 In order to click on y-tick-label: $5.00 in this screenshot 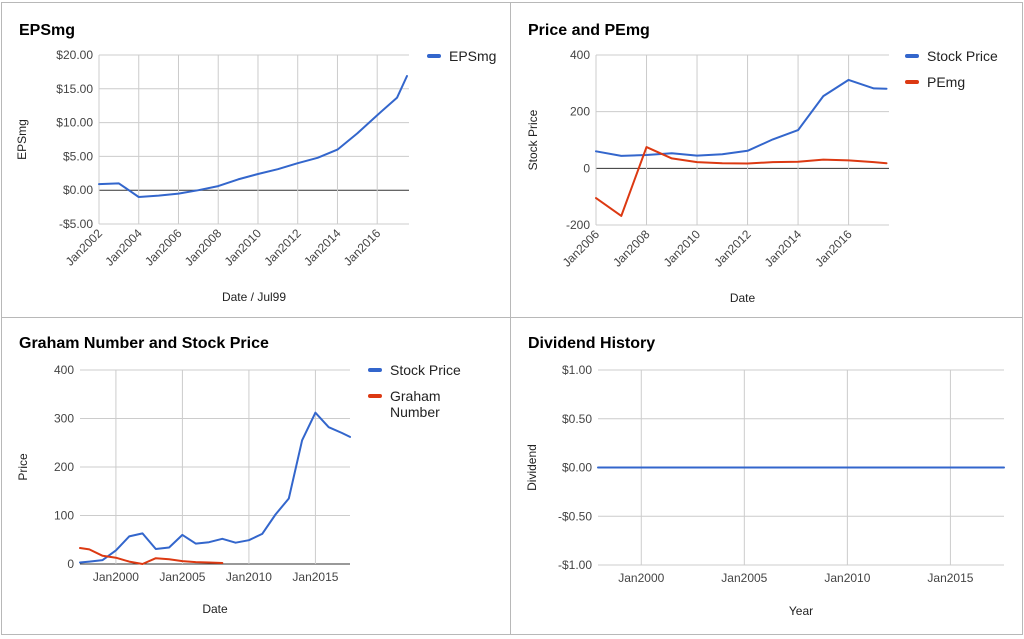, I will do `click(78, 156)`.